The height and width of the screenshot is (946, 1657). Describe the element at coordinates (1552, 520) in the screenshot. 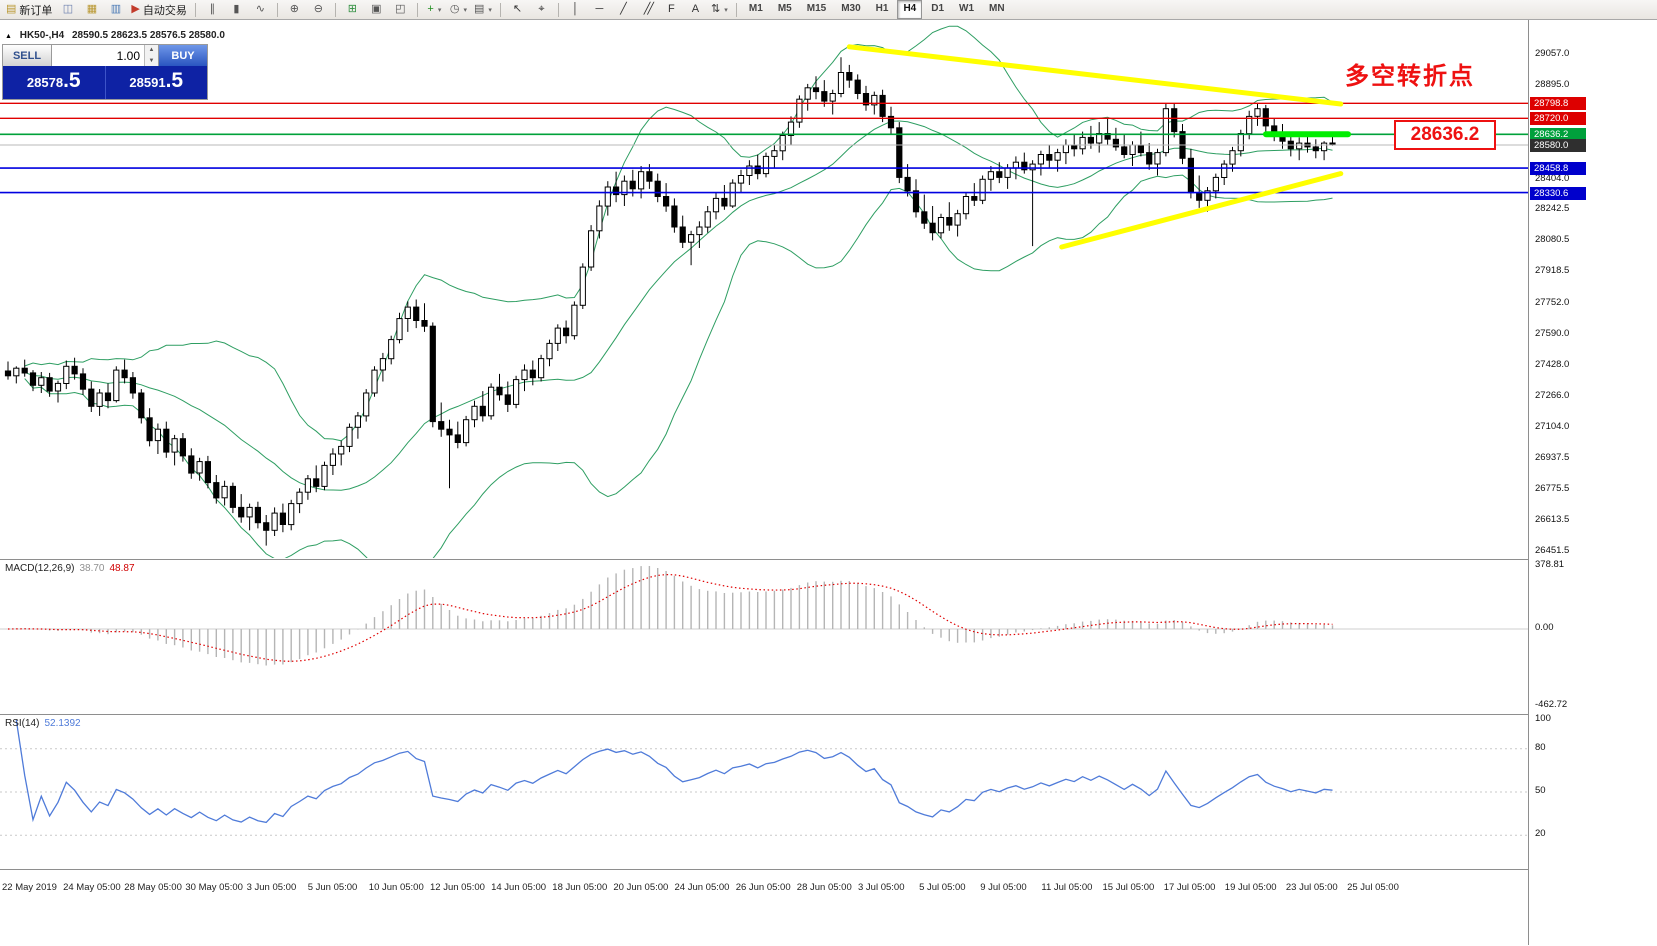

I see `price-tick: 26613.5` at that location.